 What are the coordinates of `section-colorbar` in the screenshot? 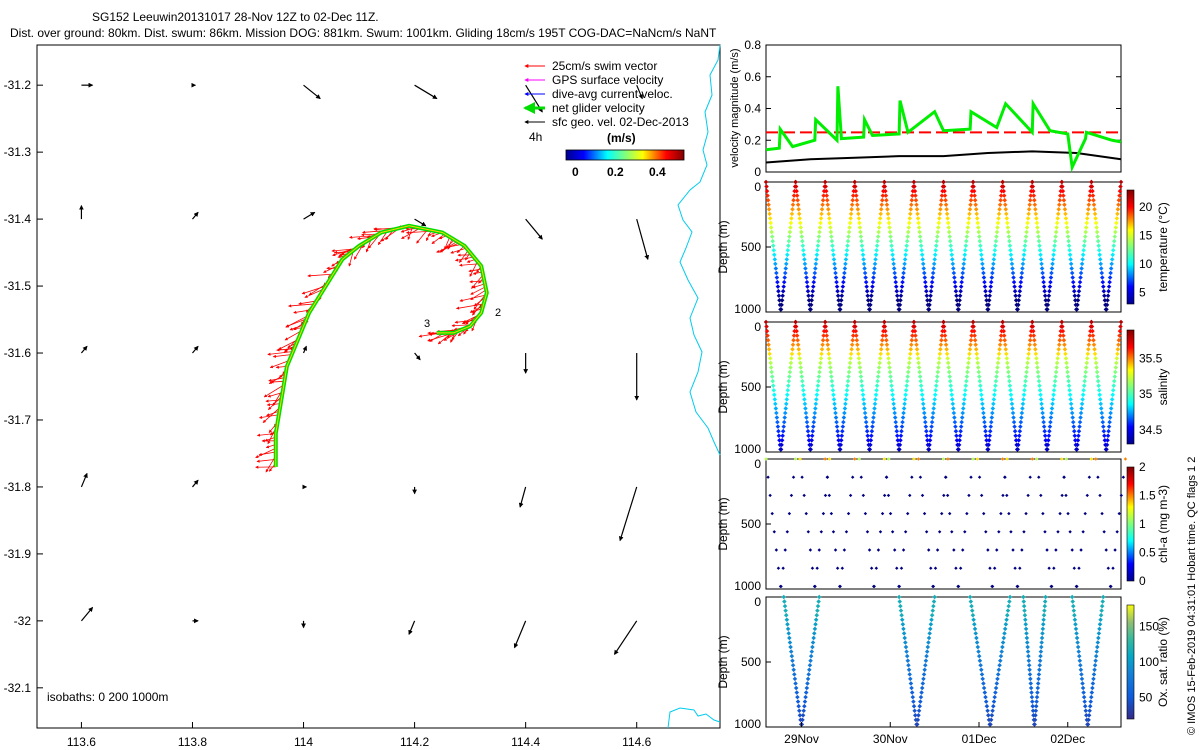 It's located at (1130, 387).